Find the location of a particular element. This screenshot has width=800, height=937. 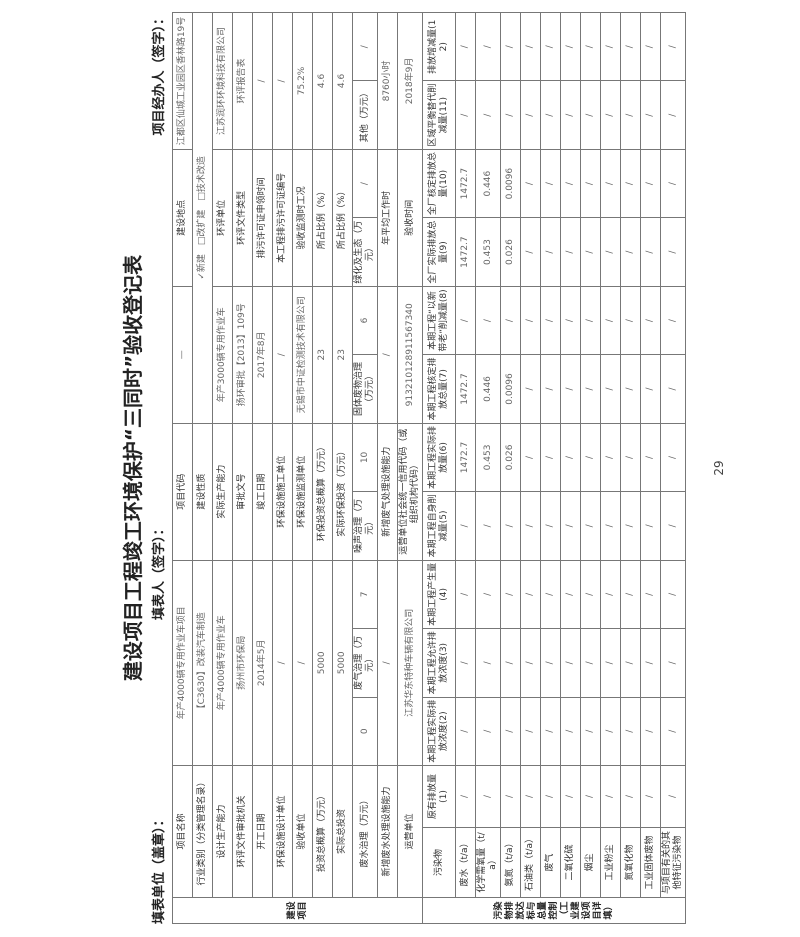

field-label: 所占比例（%） is located at coordinates (322, 218).